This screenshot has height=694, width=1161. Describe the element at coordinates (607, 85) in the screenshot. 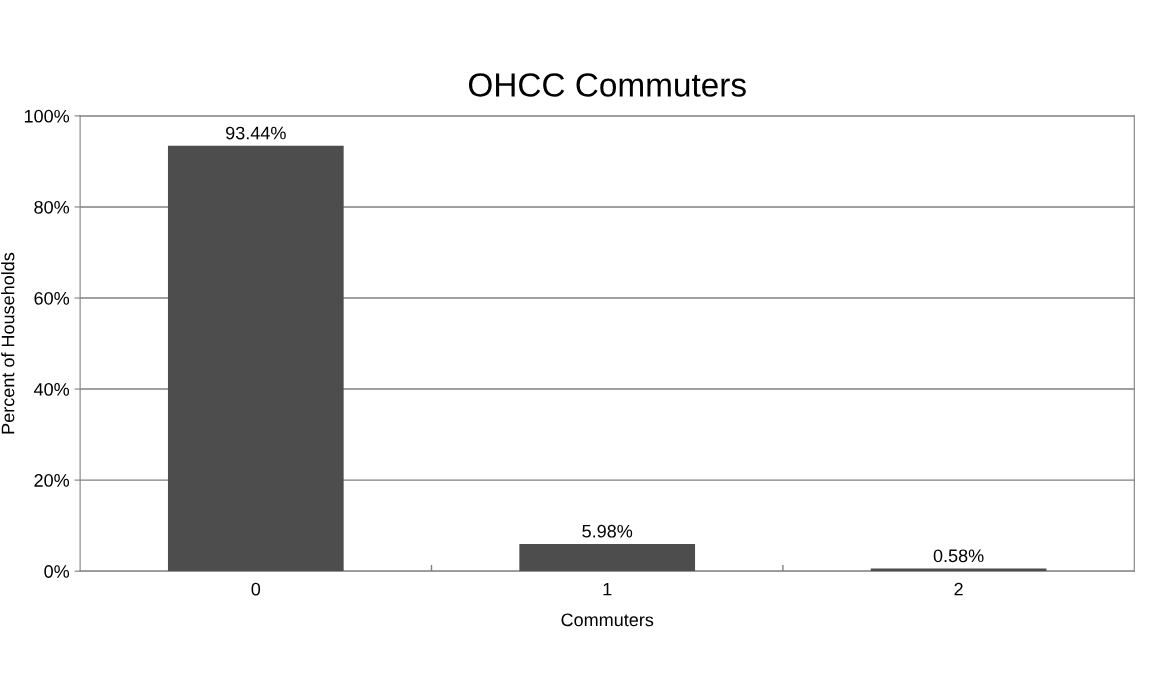

I see `chart-title: OHCC Commuters` at that location.